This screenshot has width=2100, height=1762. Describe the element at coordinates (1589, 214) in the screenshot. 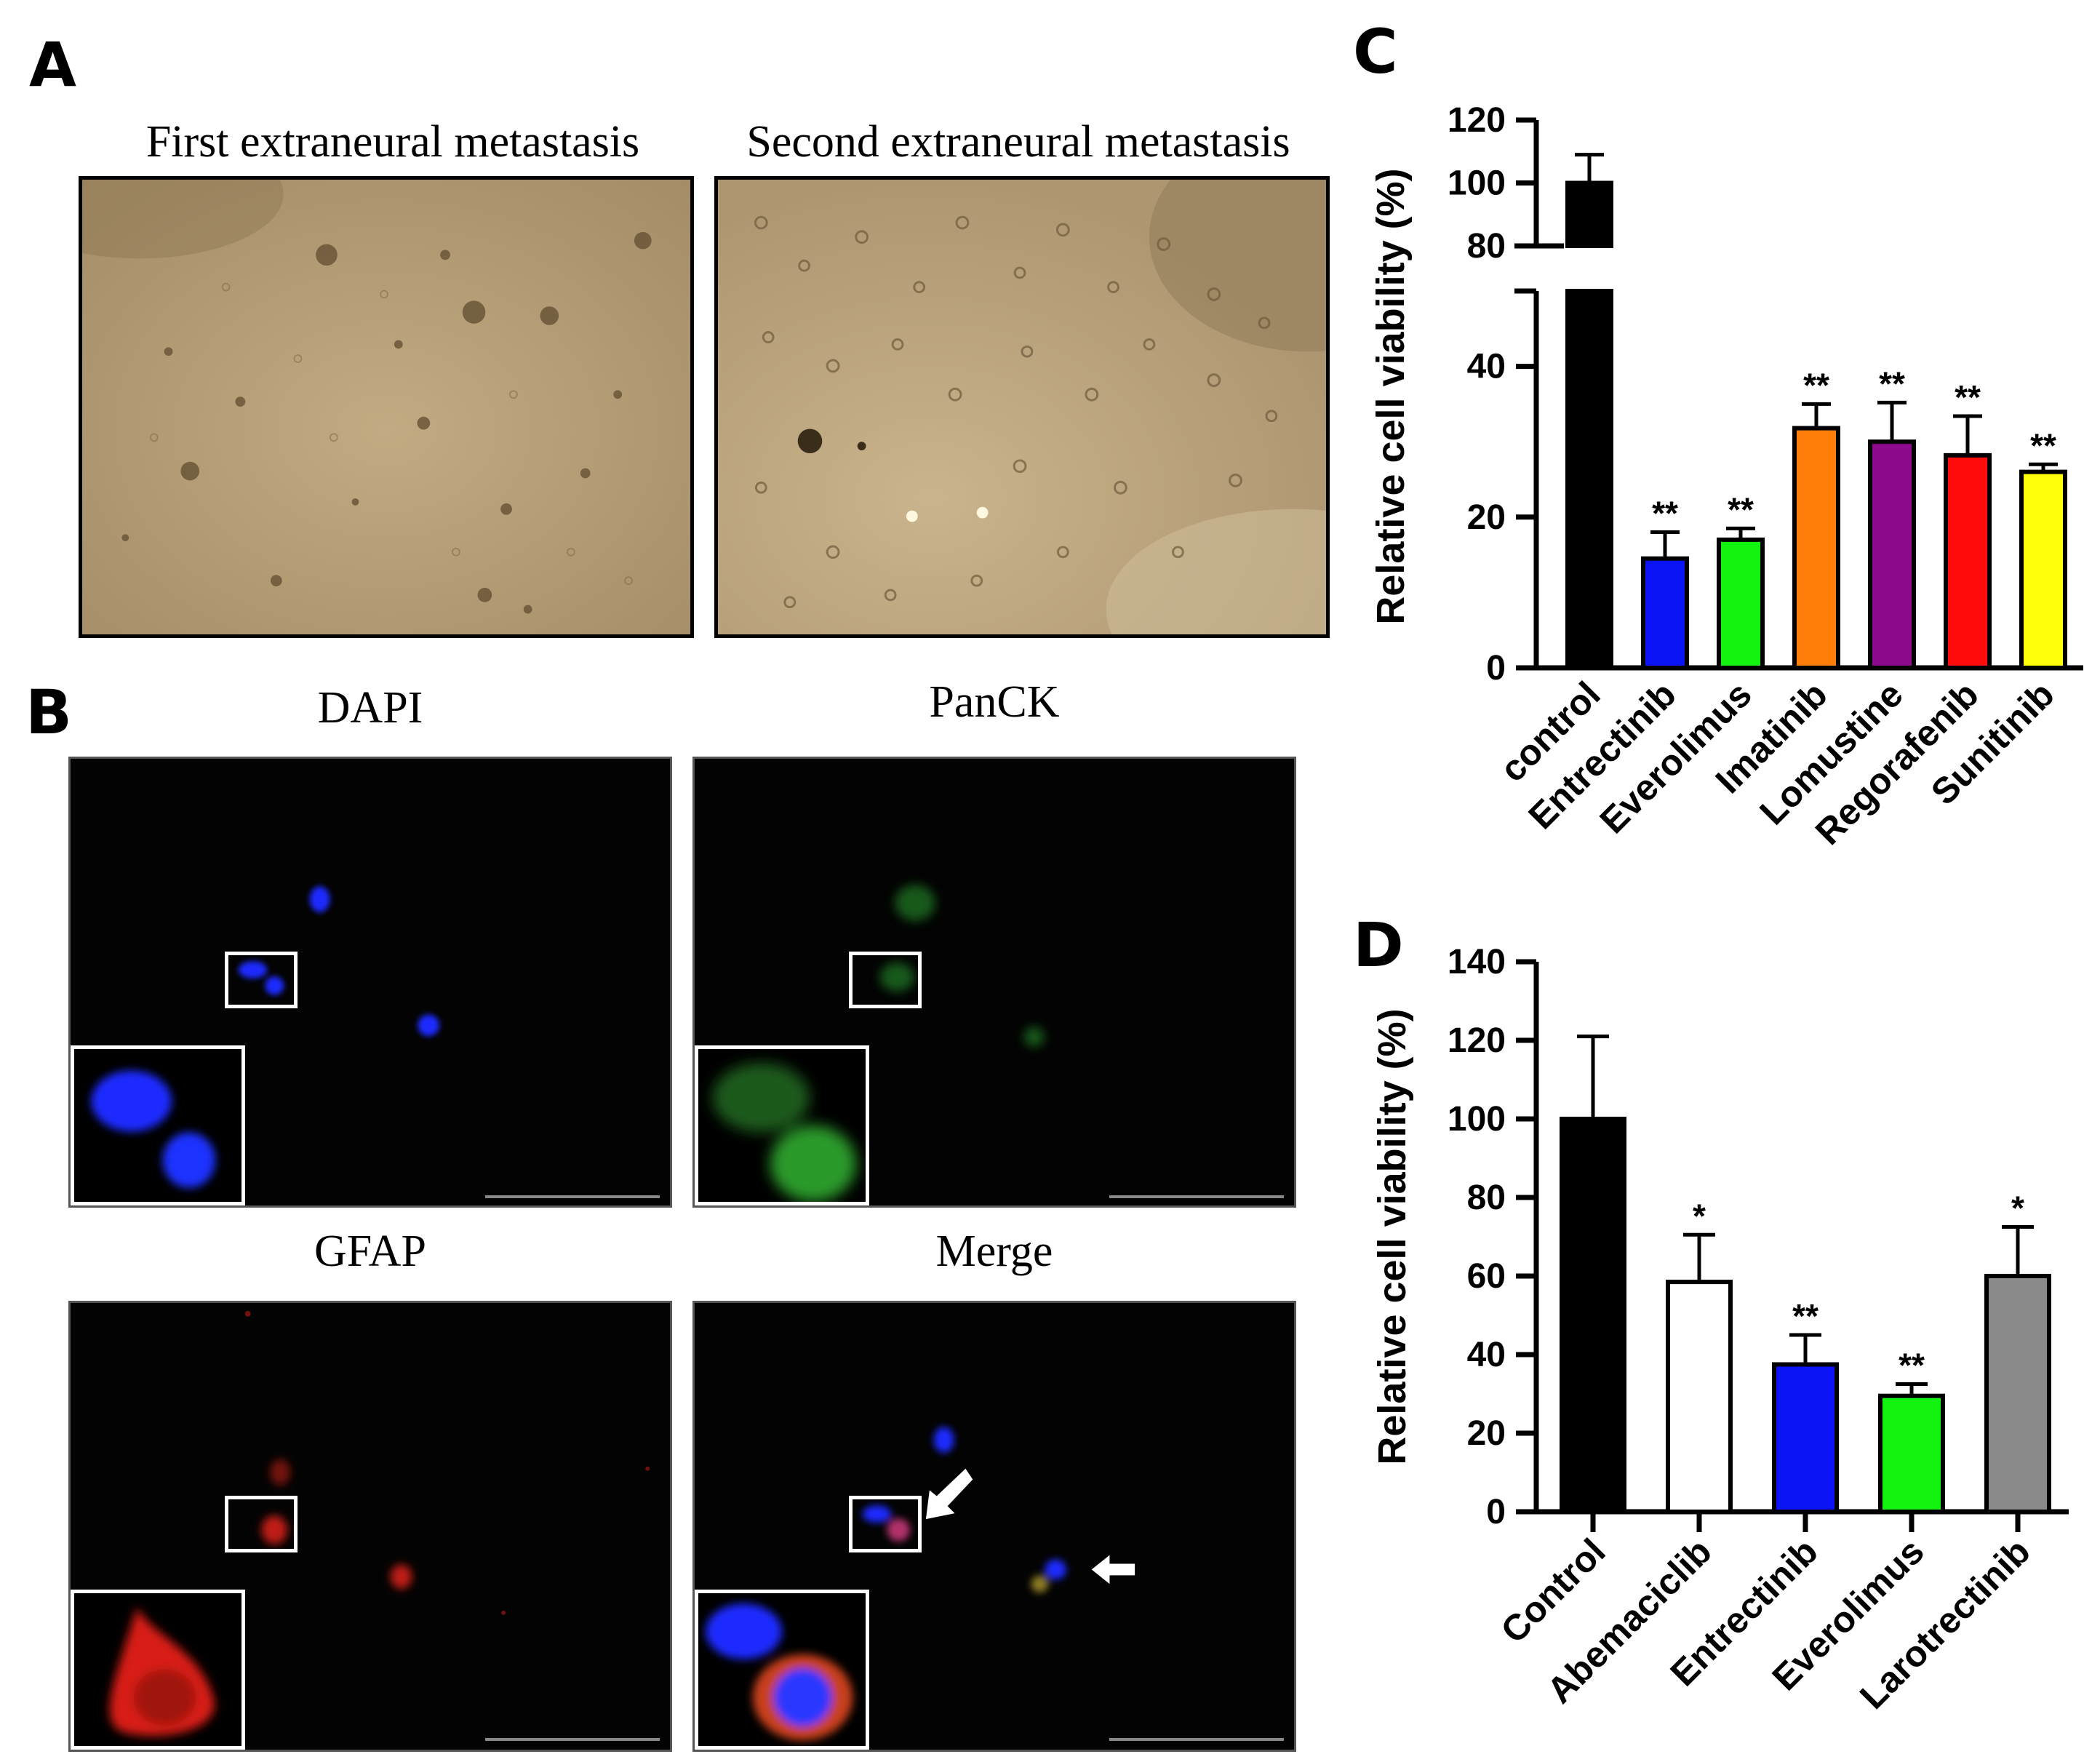

I see `bar-control-upper` at that location.